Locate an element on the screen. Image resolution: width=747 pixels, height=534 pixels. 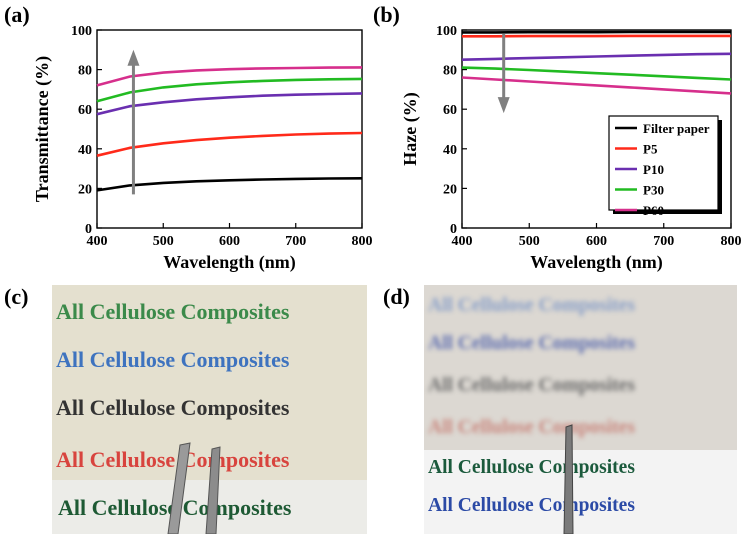
panel-label-a: (a) is located at coordinates (17, 14).